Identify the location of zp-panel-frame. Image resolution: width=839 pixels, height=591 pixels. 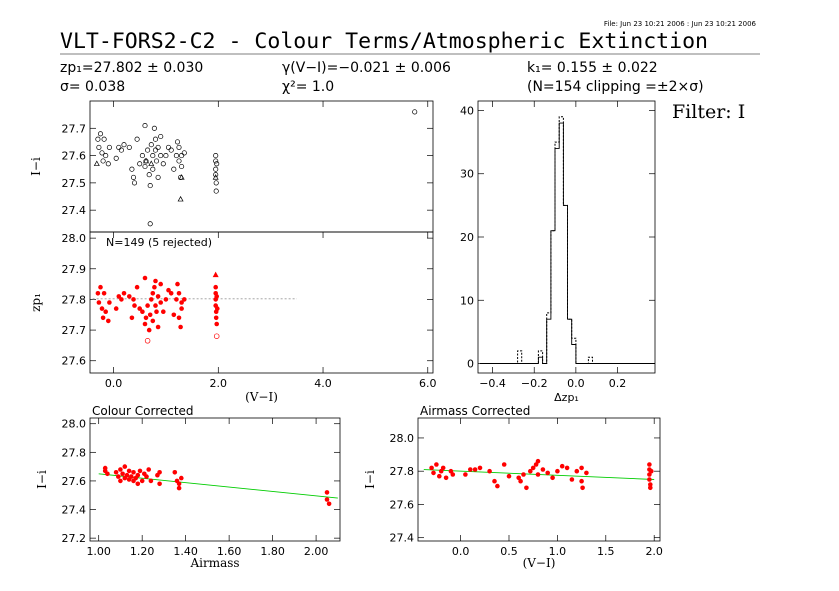
(261, 302).